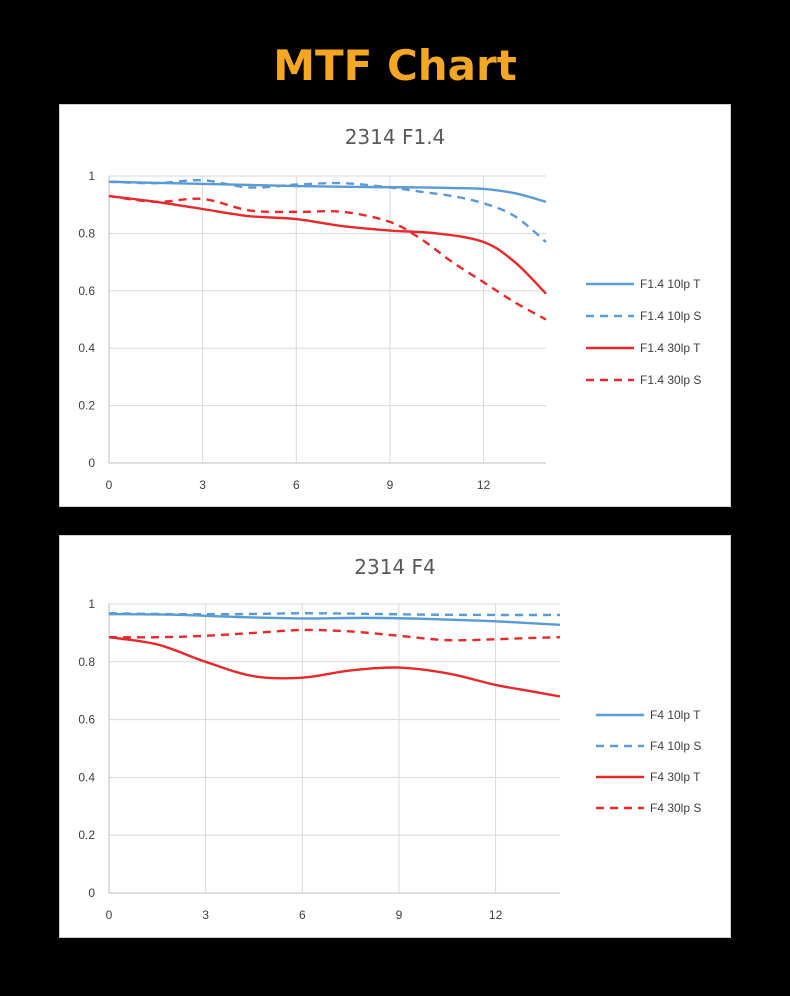  Describe the element at coordinates (675, 746) in the screenshot. I see `legend-label: F4 10lp S` at that location.